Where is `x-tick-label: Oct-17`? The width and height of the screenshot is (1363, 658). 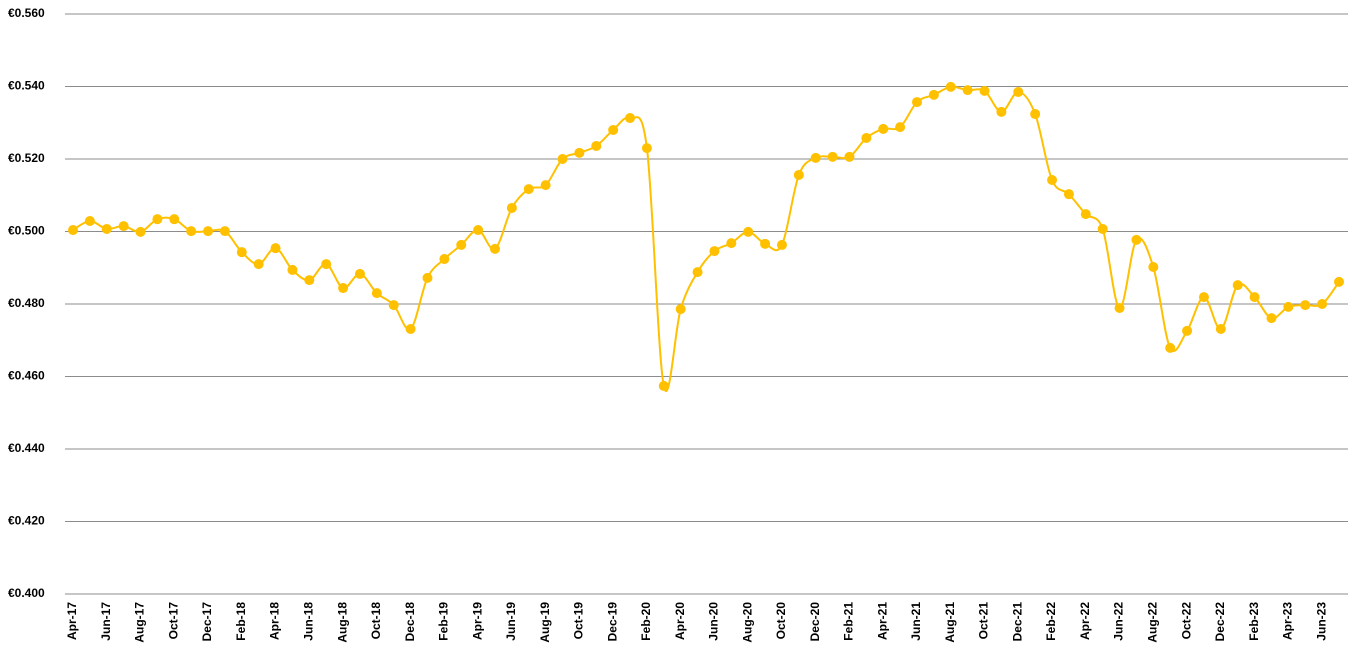 x-tick-label: Oct-17 is located at coordinates (173, 621).